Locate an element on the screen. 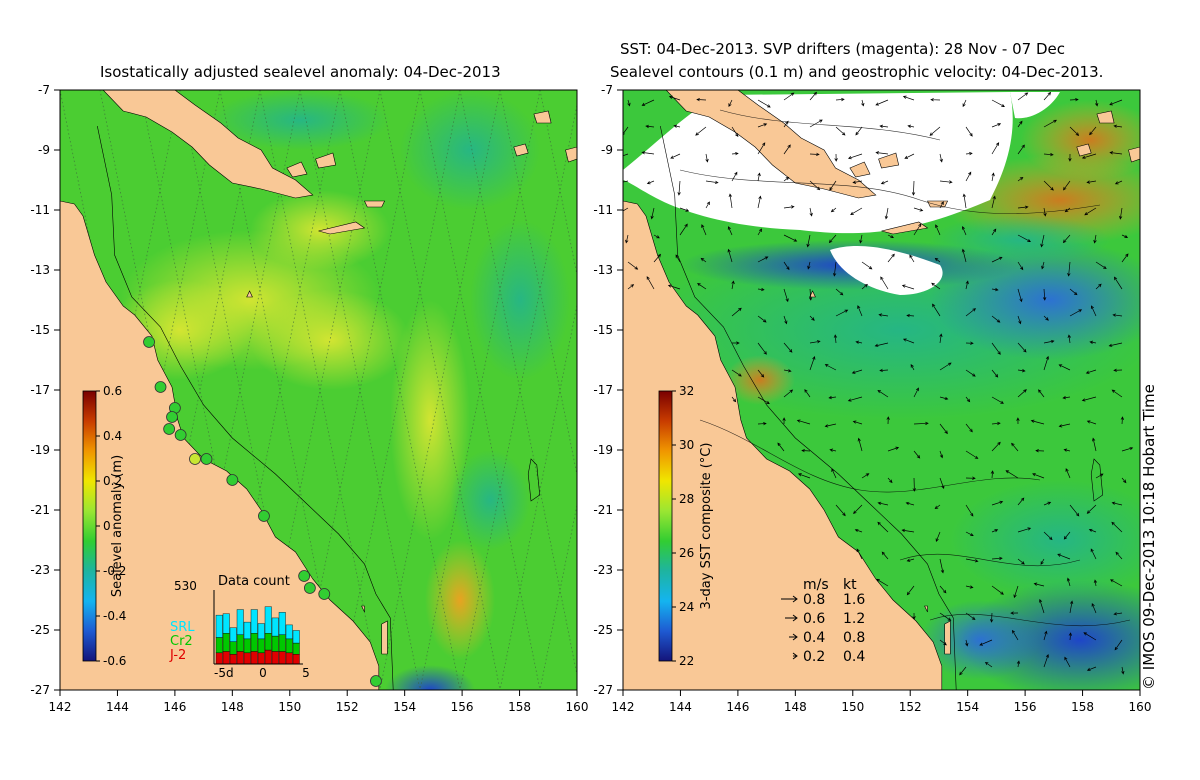 This screenshot has height=780, width=1200. velocity-legend-ms: 0.2 is located at coordinates (814, 657).